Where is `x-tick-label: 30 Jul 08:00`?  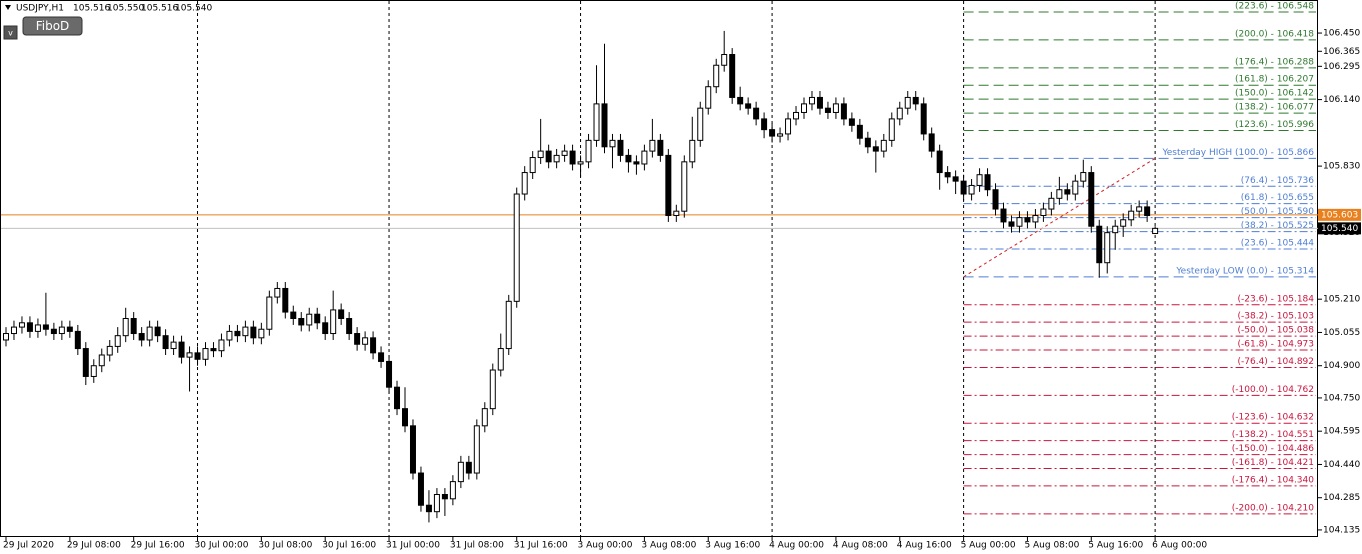
x-tick-label: 30 Jul 08:00 is located at coordinates (285, 546).